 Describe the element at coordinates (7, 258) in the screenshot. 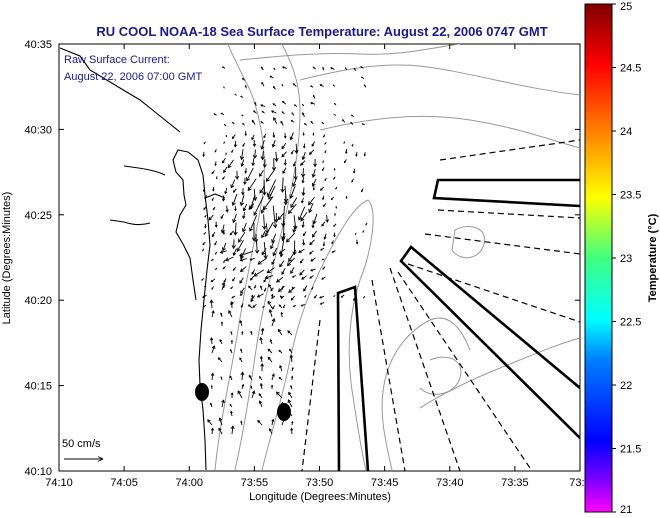

I see `y-axis-label: Latitude (Degrees:Minutes)` at that location.